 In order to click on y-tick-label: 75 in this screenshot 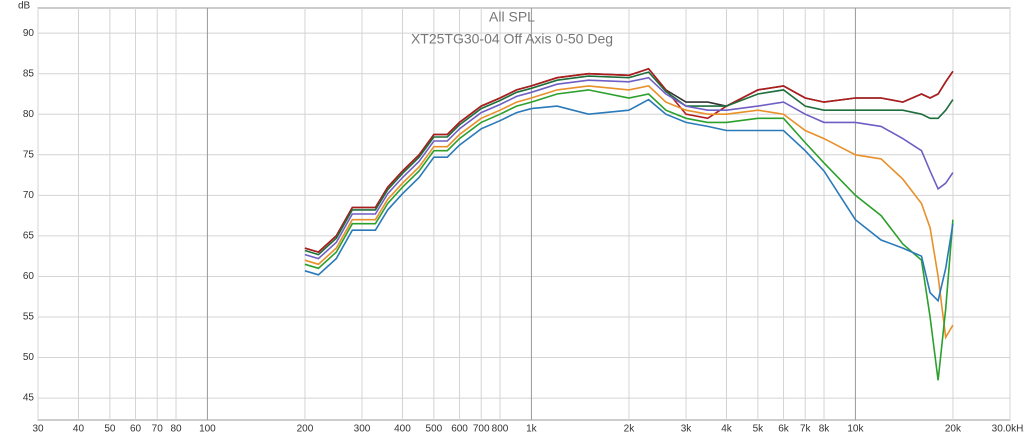, I will do `click(29, 154)`.